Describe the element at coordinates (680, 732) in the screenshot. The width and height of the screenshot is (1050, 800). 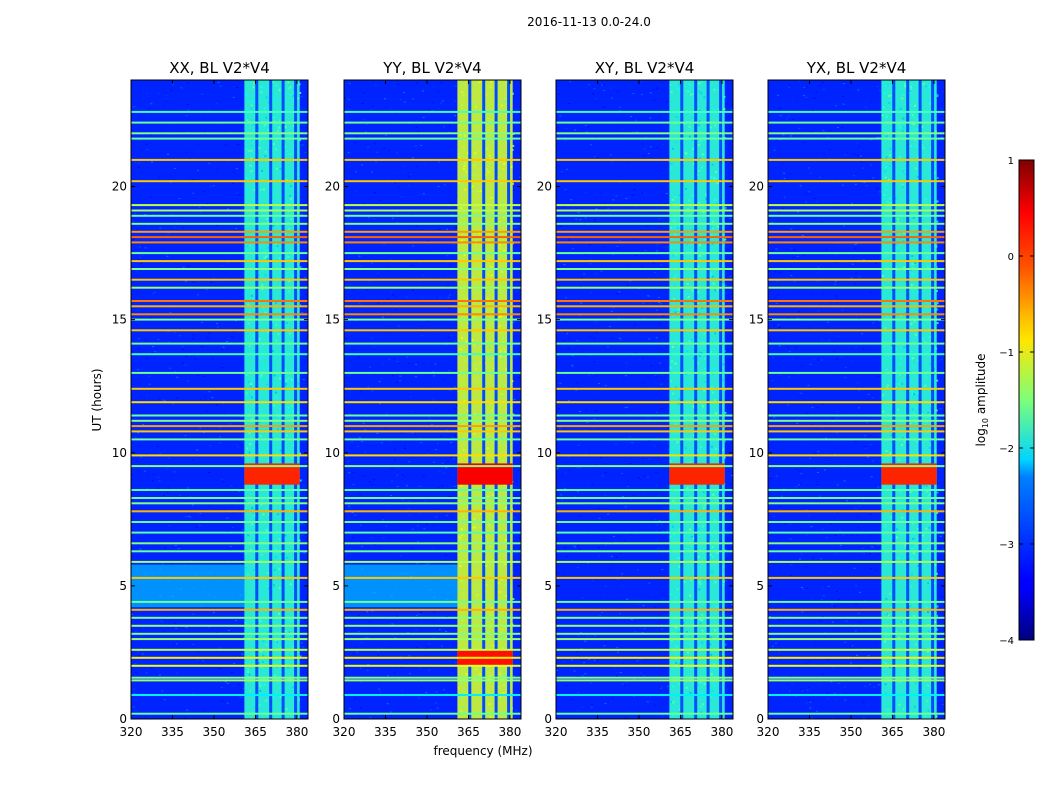
I see `x-tick-label: 365` at that location.